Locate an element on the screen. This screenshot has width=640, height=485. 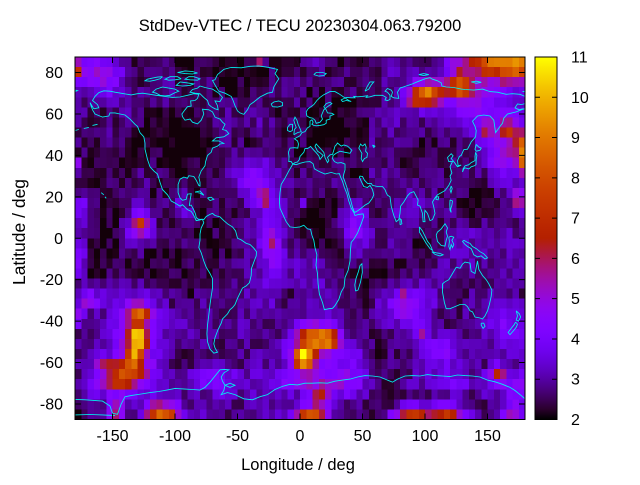
svg-text: 50 is located at coordinates (363, 436).